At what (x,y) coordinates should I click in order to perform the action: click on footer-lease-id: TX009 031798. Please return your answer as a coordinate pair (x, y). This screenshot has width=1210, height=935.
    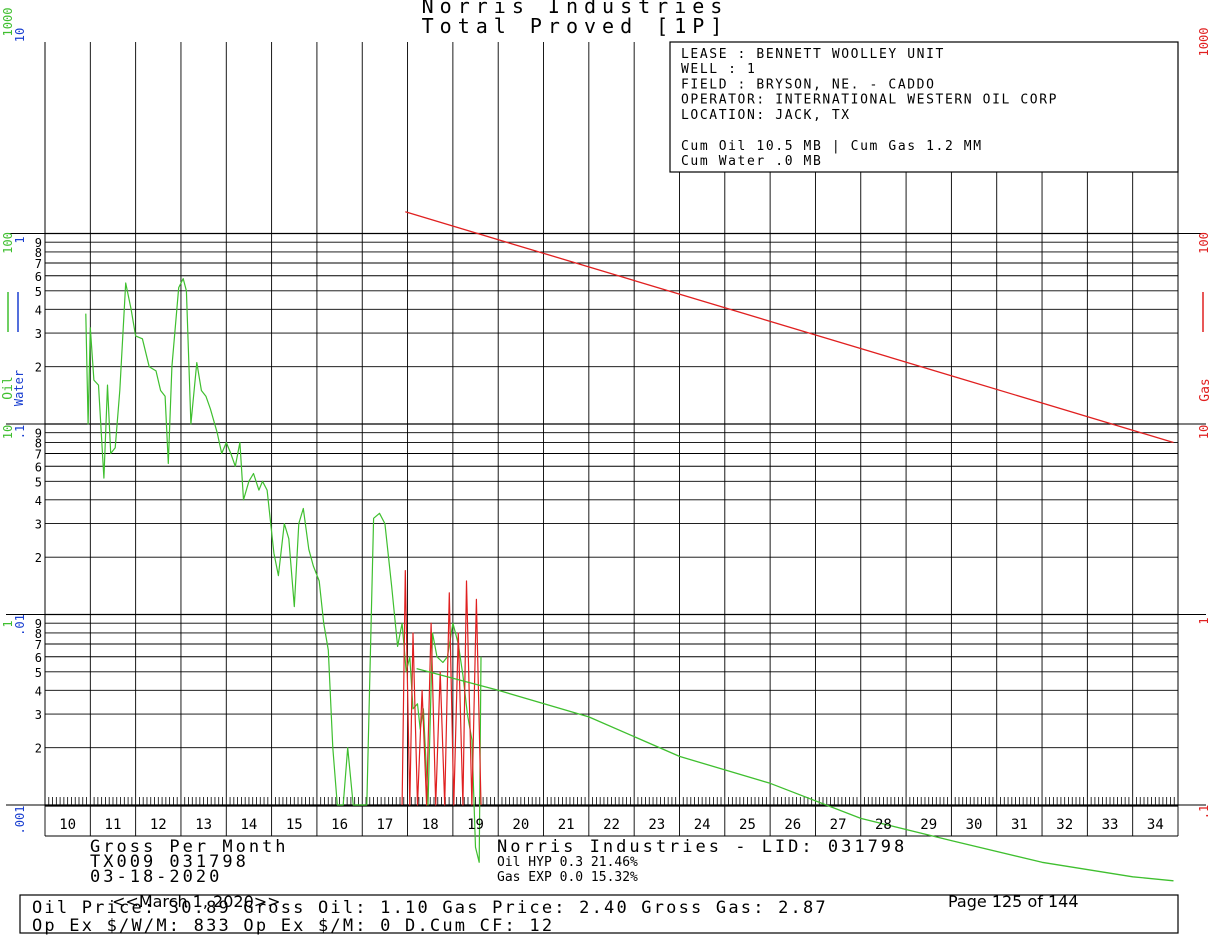
    Looking at the image, I should click on (169, 862).